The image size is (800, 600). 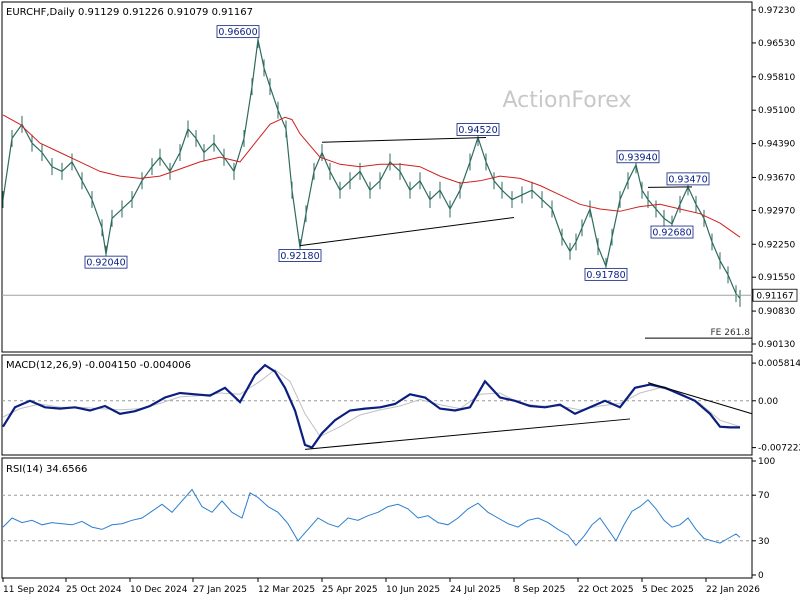 What do you see at coordinates (286, 590) in the screenshot?
I see `x-tick-label: 12 Mar 2025` at bounding box center [286, 590].